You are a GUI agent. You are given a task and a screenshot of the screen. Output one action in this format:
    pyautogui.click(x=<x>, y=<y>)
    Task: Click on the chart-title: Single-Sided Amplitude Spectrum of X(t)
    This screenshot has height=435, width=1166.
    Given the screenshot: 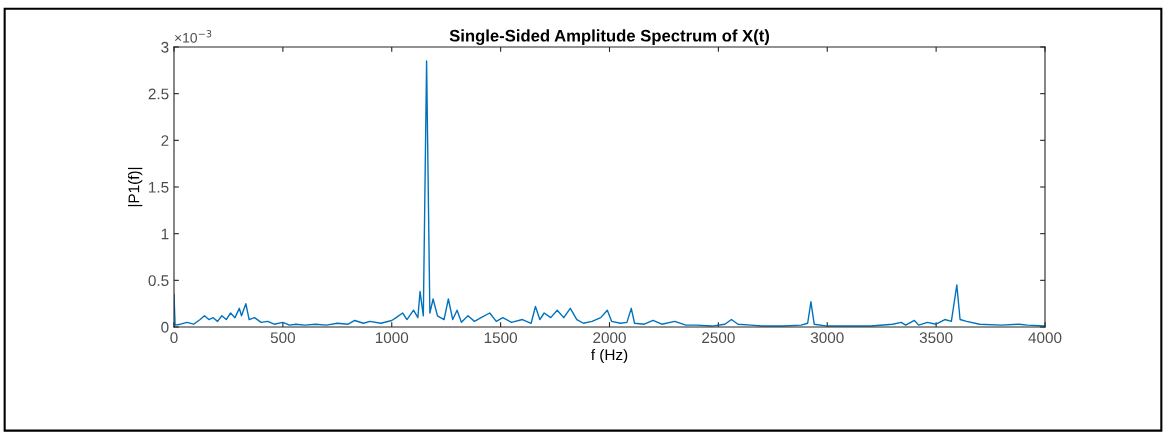 What is the action you would take?
    pyautogui.click(x=609, y=37)
    